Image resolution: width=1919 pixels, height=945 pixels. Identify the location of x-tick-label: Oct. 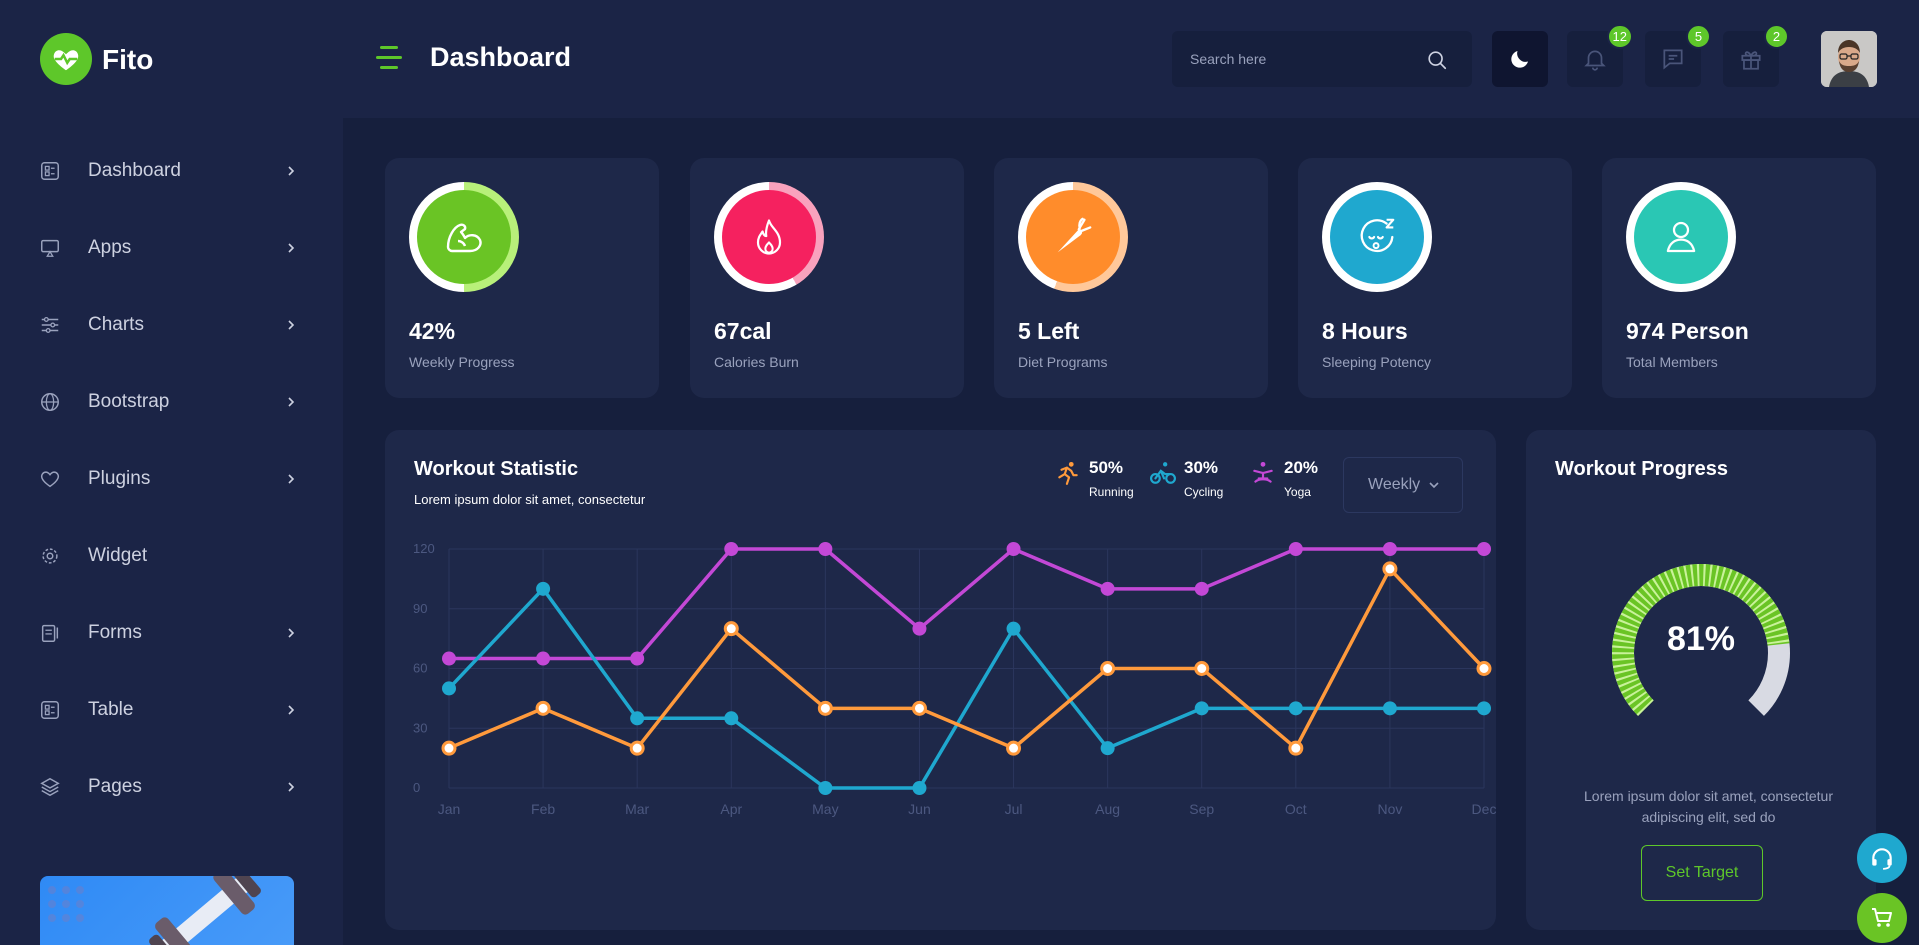
(1296, 809).